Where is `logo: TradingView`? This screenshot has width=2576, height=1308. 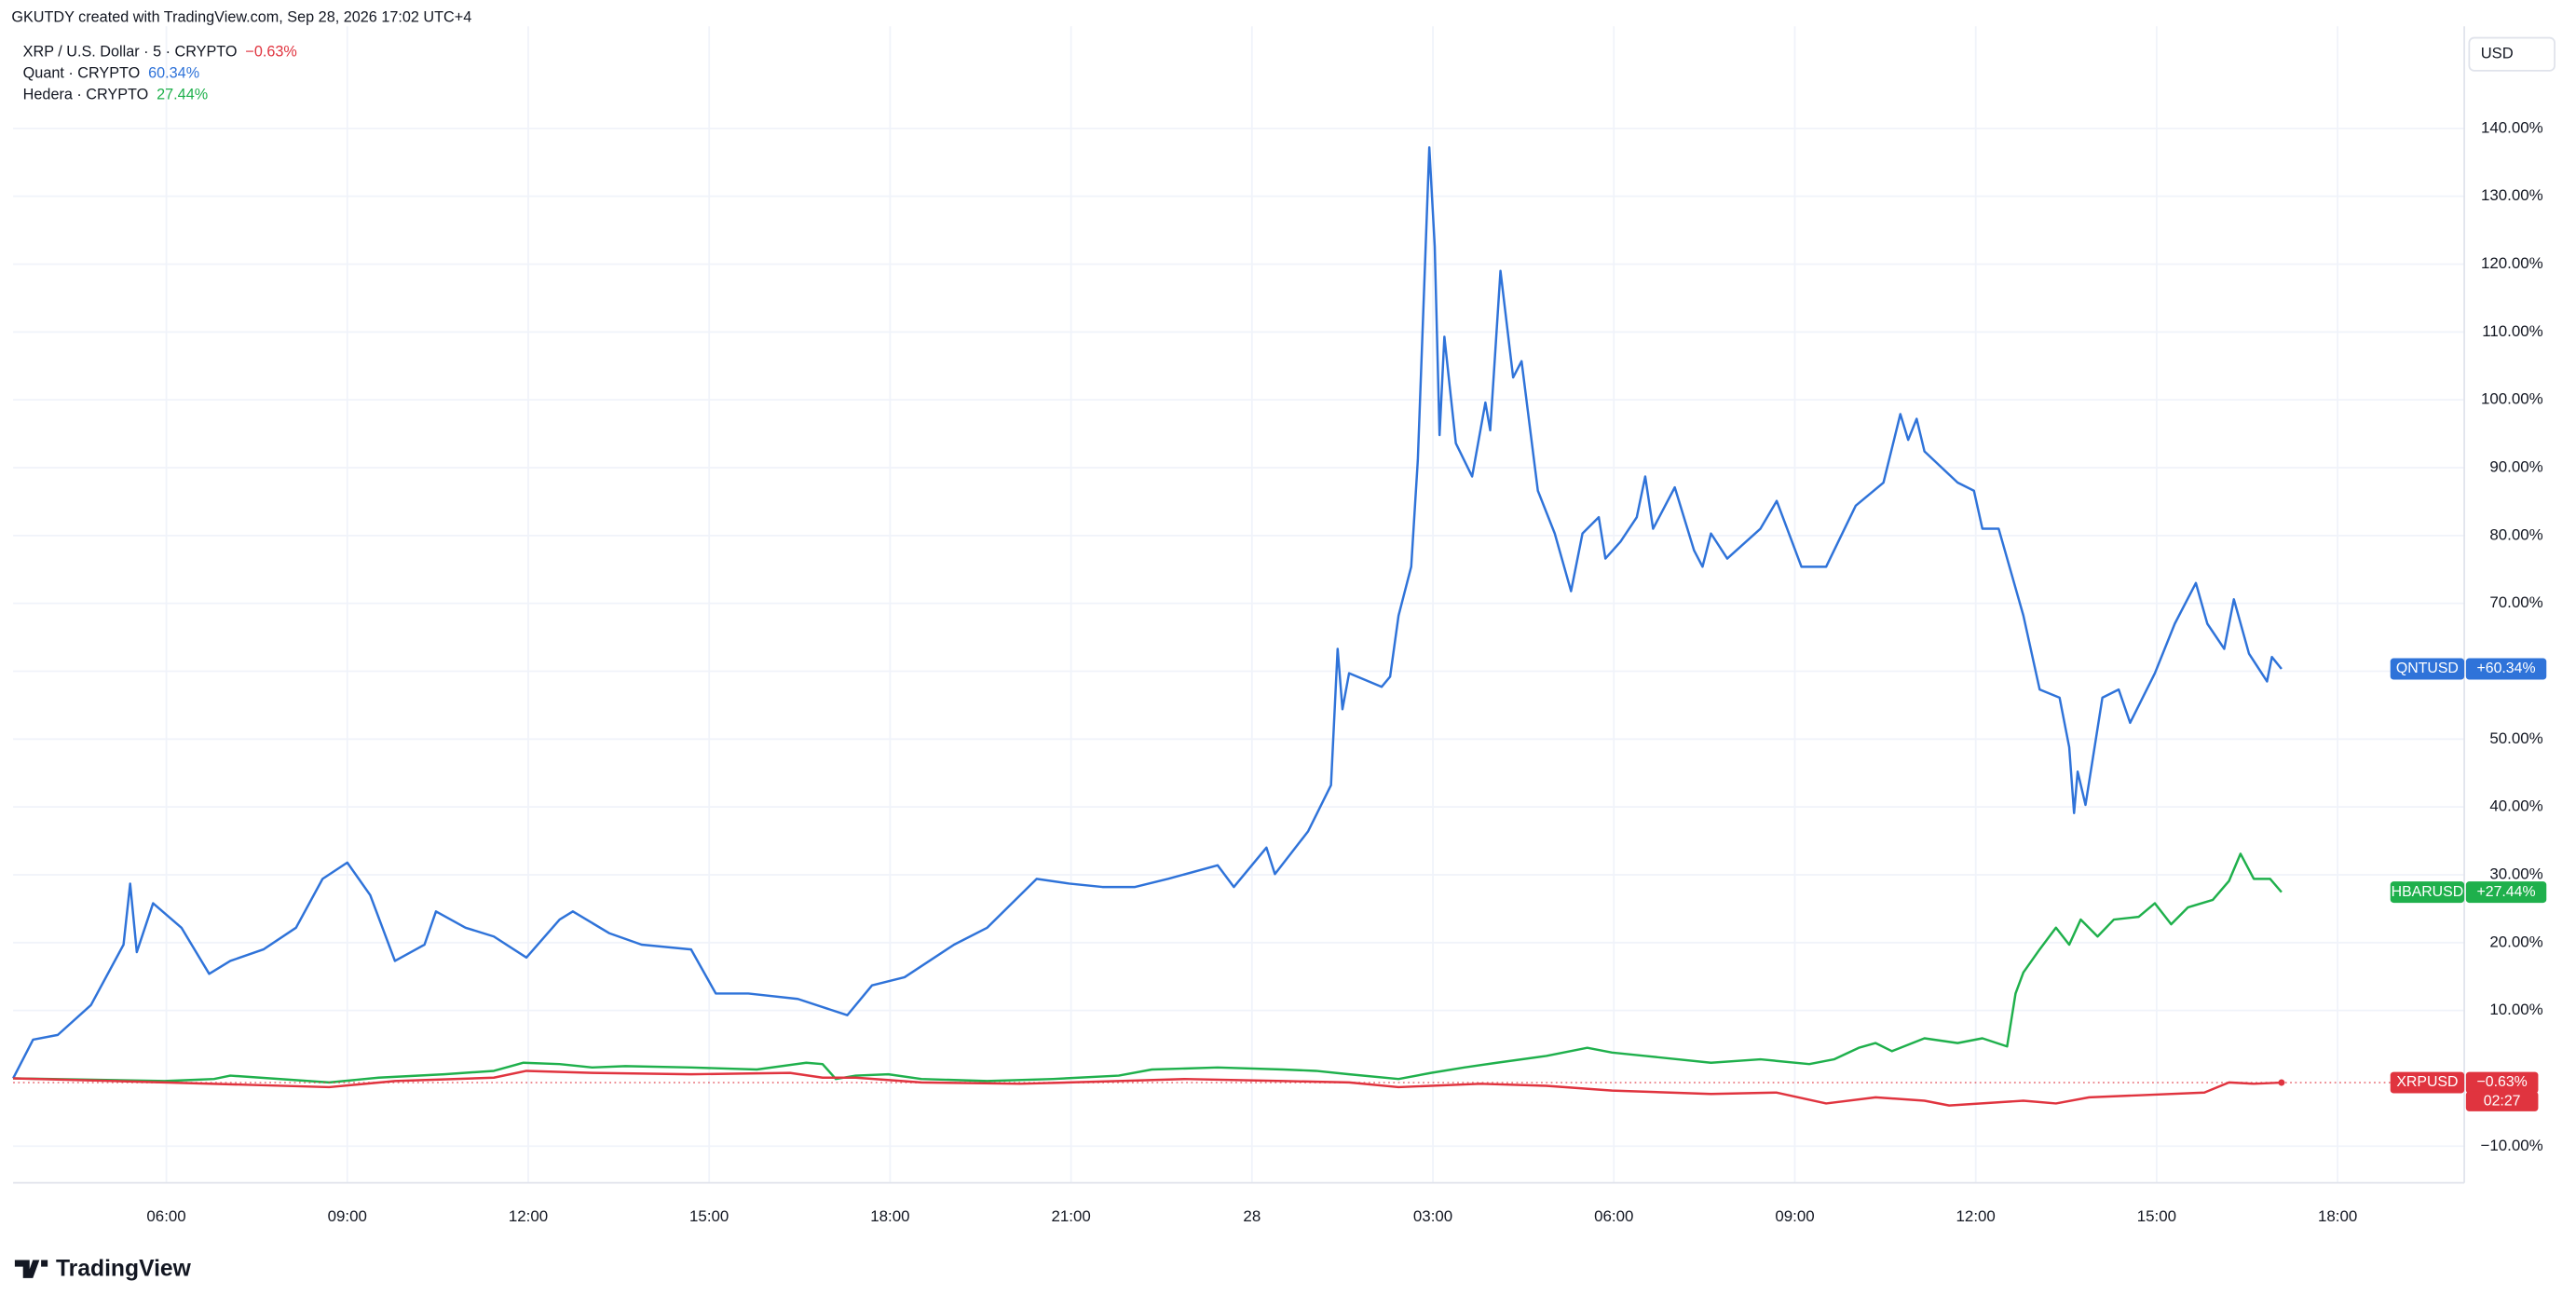 logo: TradingView is located at coordinates (103, 1269).